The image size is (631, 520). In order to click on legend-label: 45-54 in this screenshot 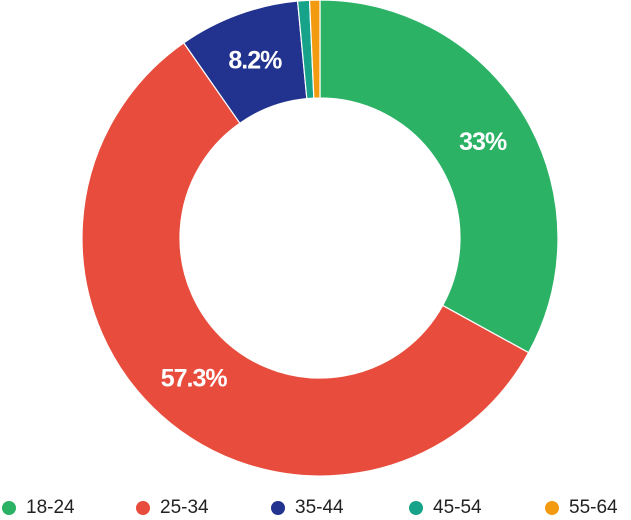, I will do `click(457, 507)`.